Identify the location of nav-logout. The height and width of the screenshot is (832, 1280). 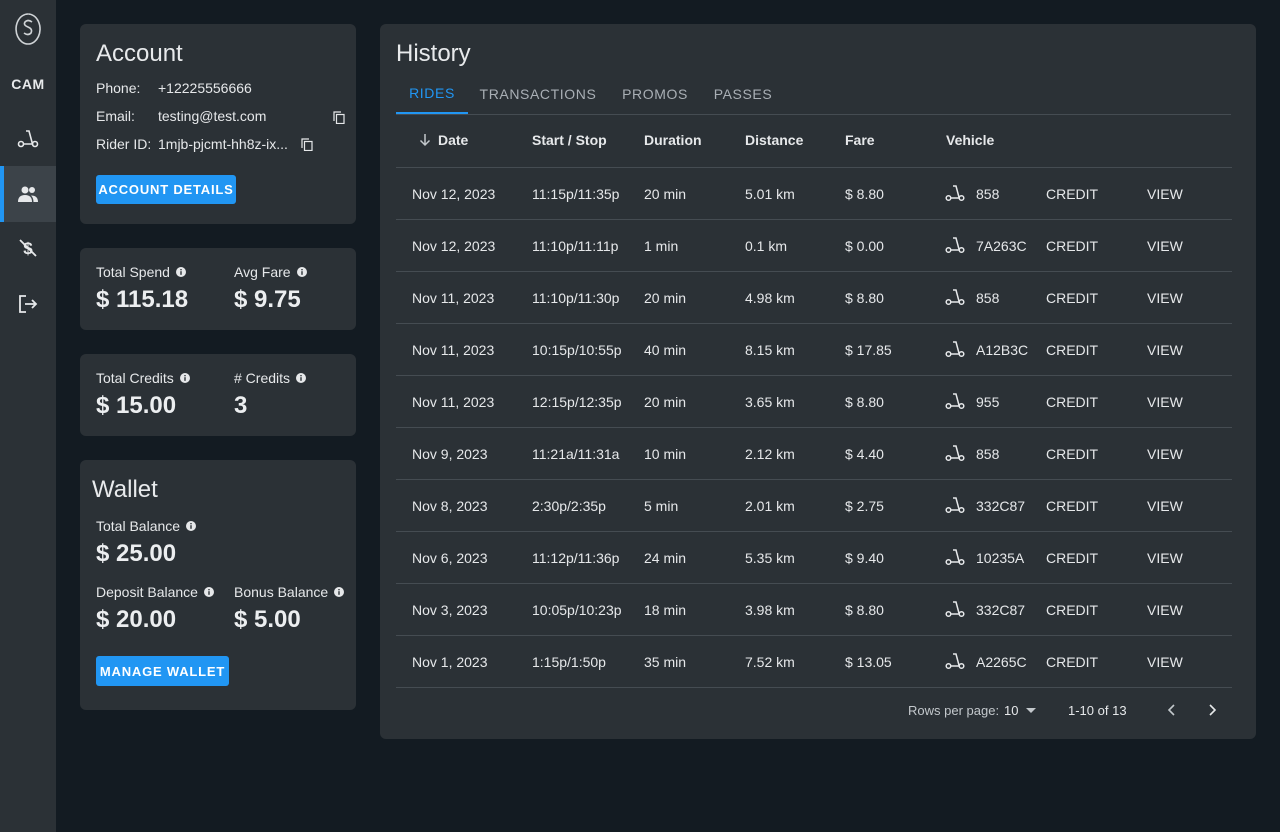
(28, 304).